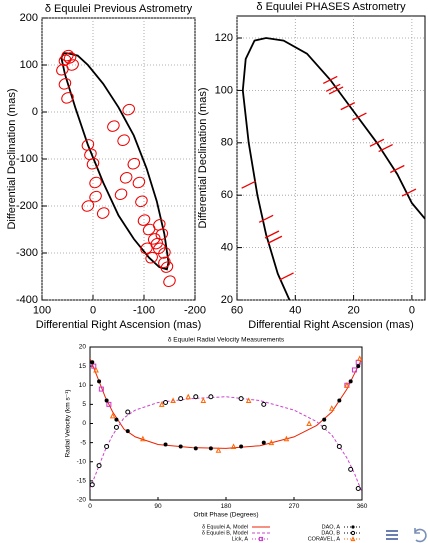 The height and width of the screenshot is (543, 428). I want to click on legend-label: DAO, B, so click(330, 533).